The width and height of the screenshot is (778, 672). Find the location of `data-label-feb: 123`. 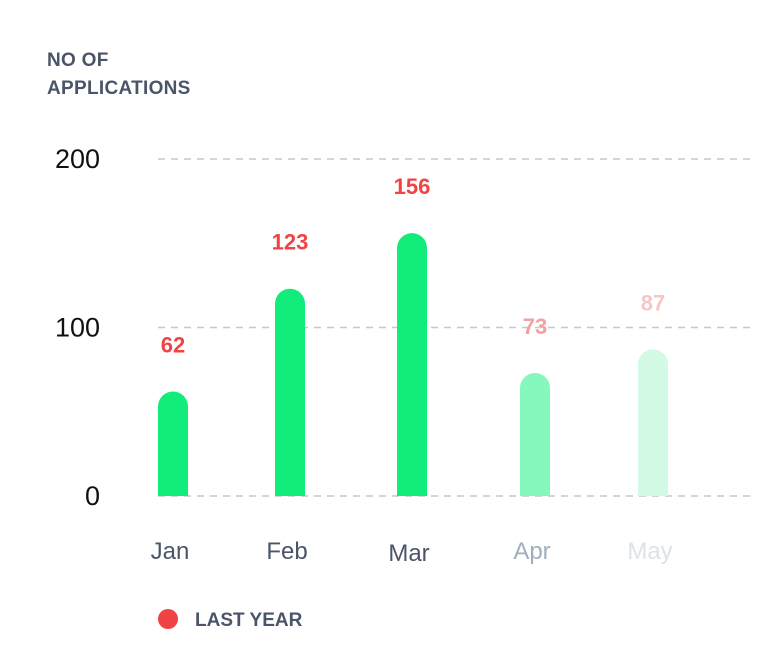

data-label-feb: 123 is located at coordinates (290, 242).